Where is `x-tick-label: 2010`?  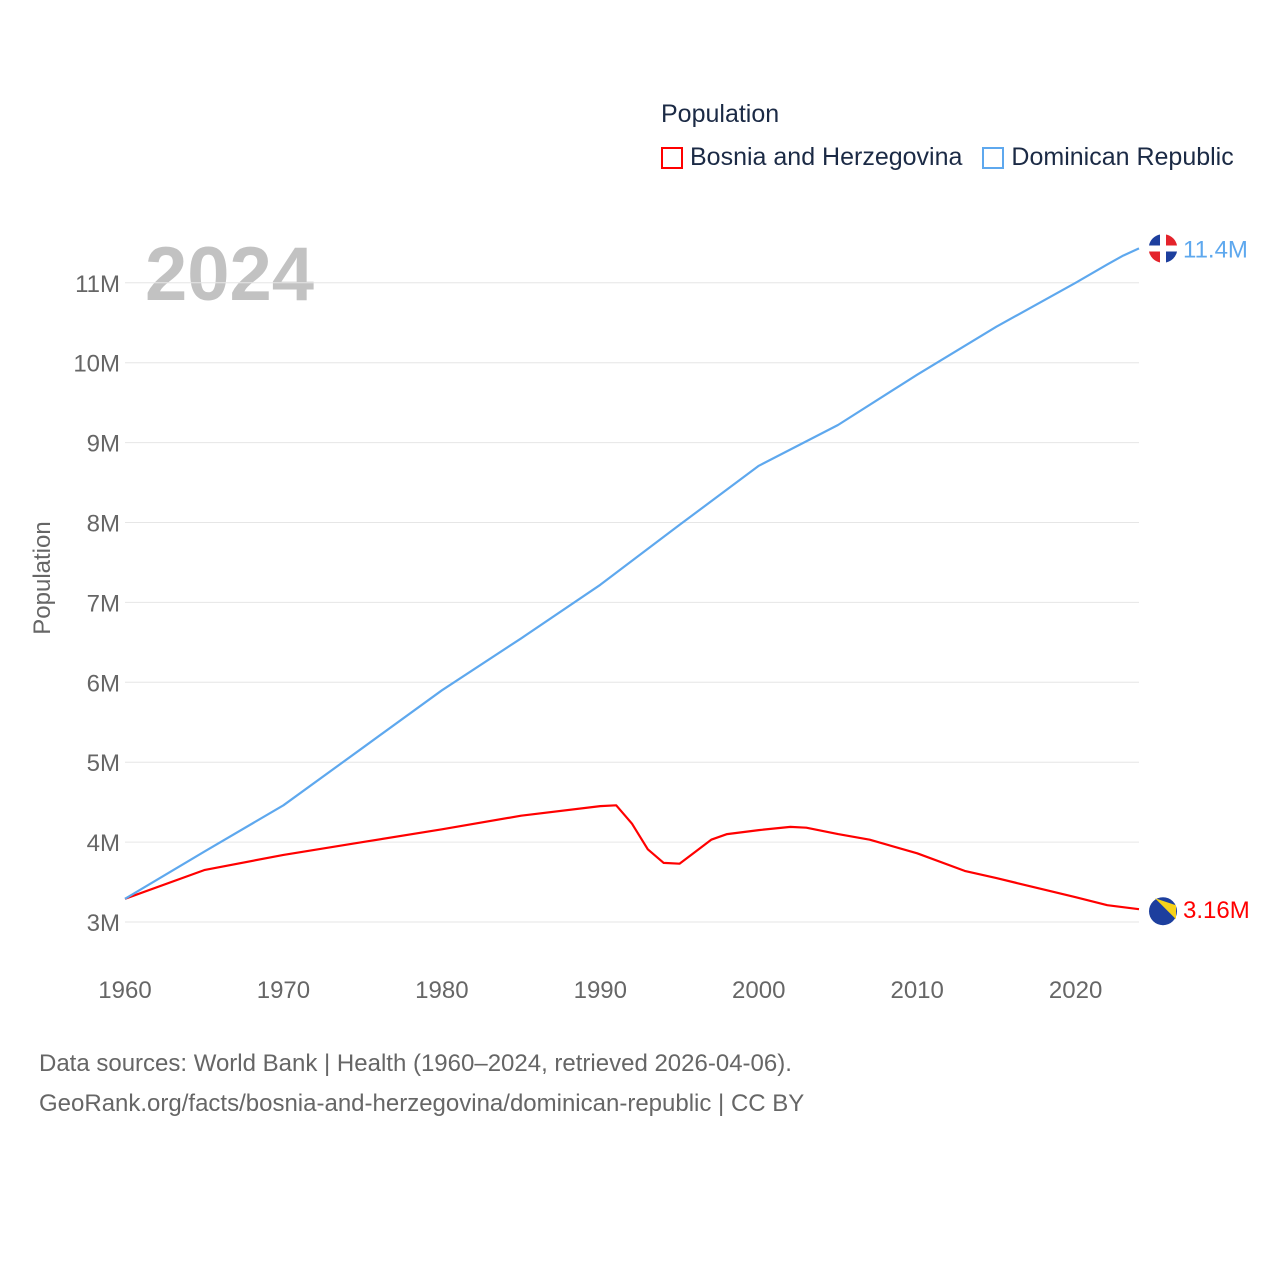 x-tick-label: 2010 is located at coordinates (916, 990).